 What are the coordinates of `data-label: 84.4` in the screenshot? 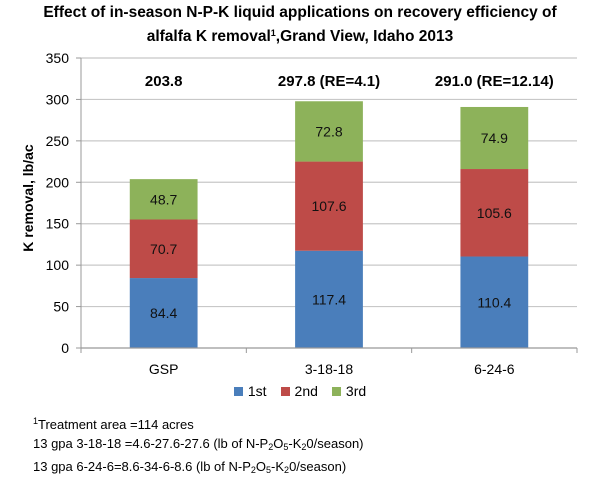 It's located at (163, 313).